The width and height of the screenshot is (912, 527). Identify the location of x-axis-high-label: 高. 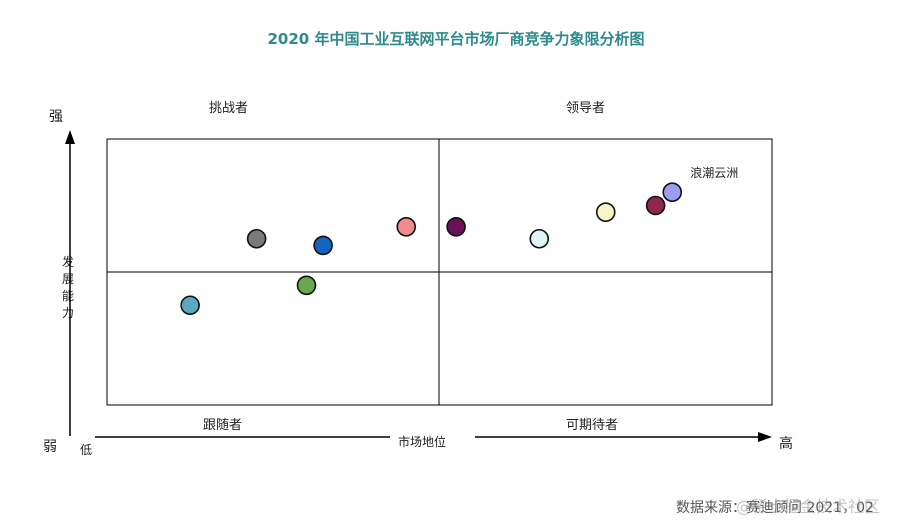
(786, 444).